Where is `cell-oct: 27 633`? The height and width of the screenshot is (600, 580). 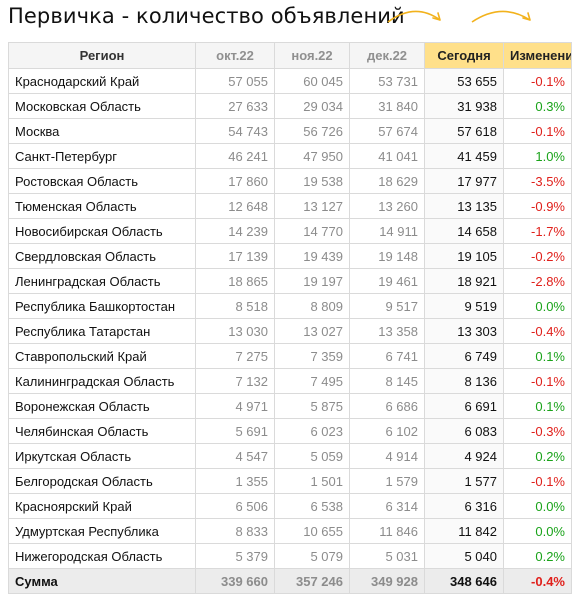 cell-oct: 27 633 is located at coordinates (235, 106).